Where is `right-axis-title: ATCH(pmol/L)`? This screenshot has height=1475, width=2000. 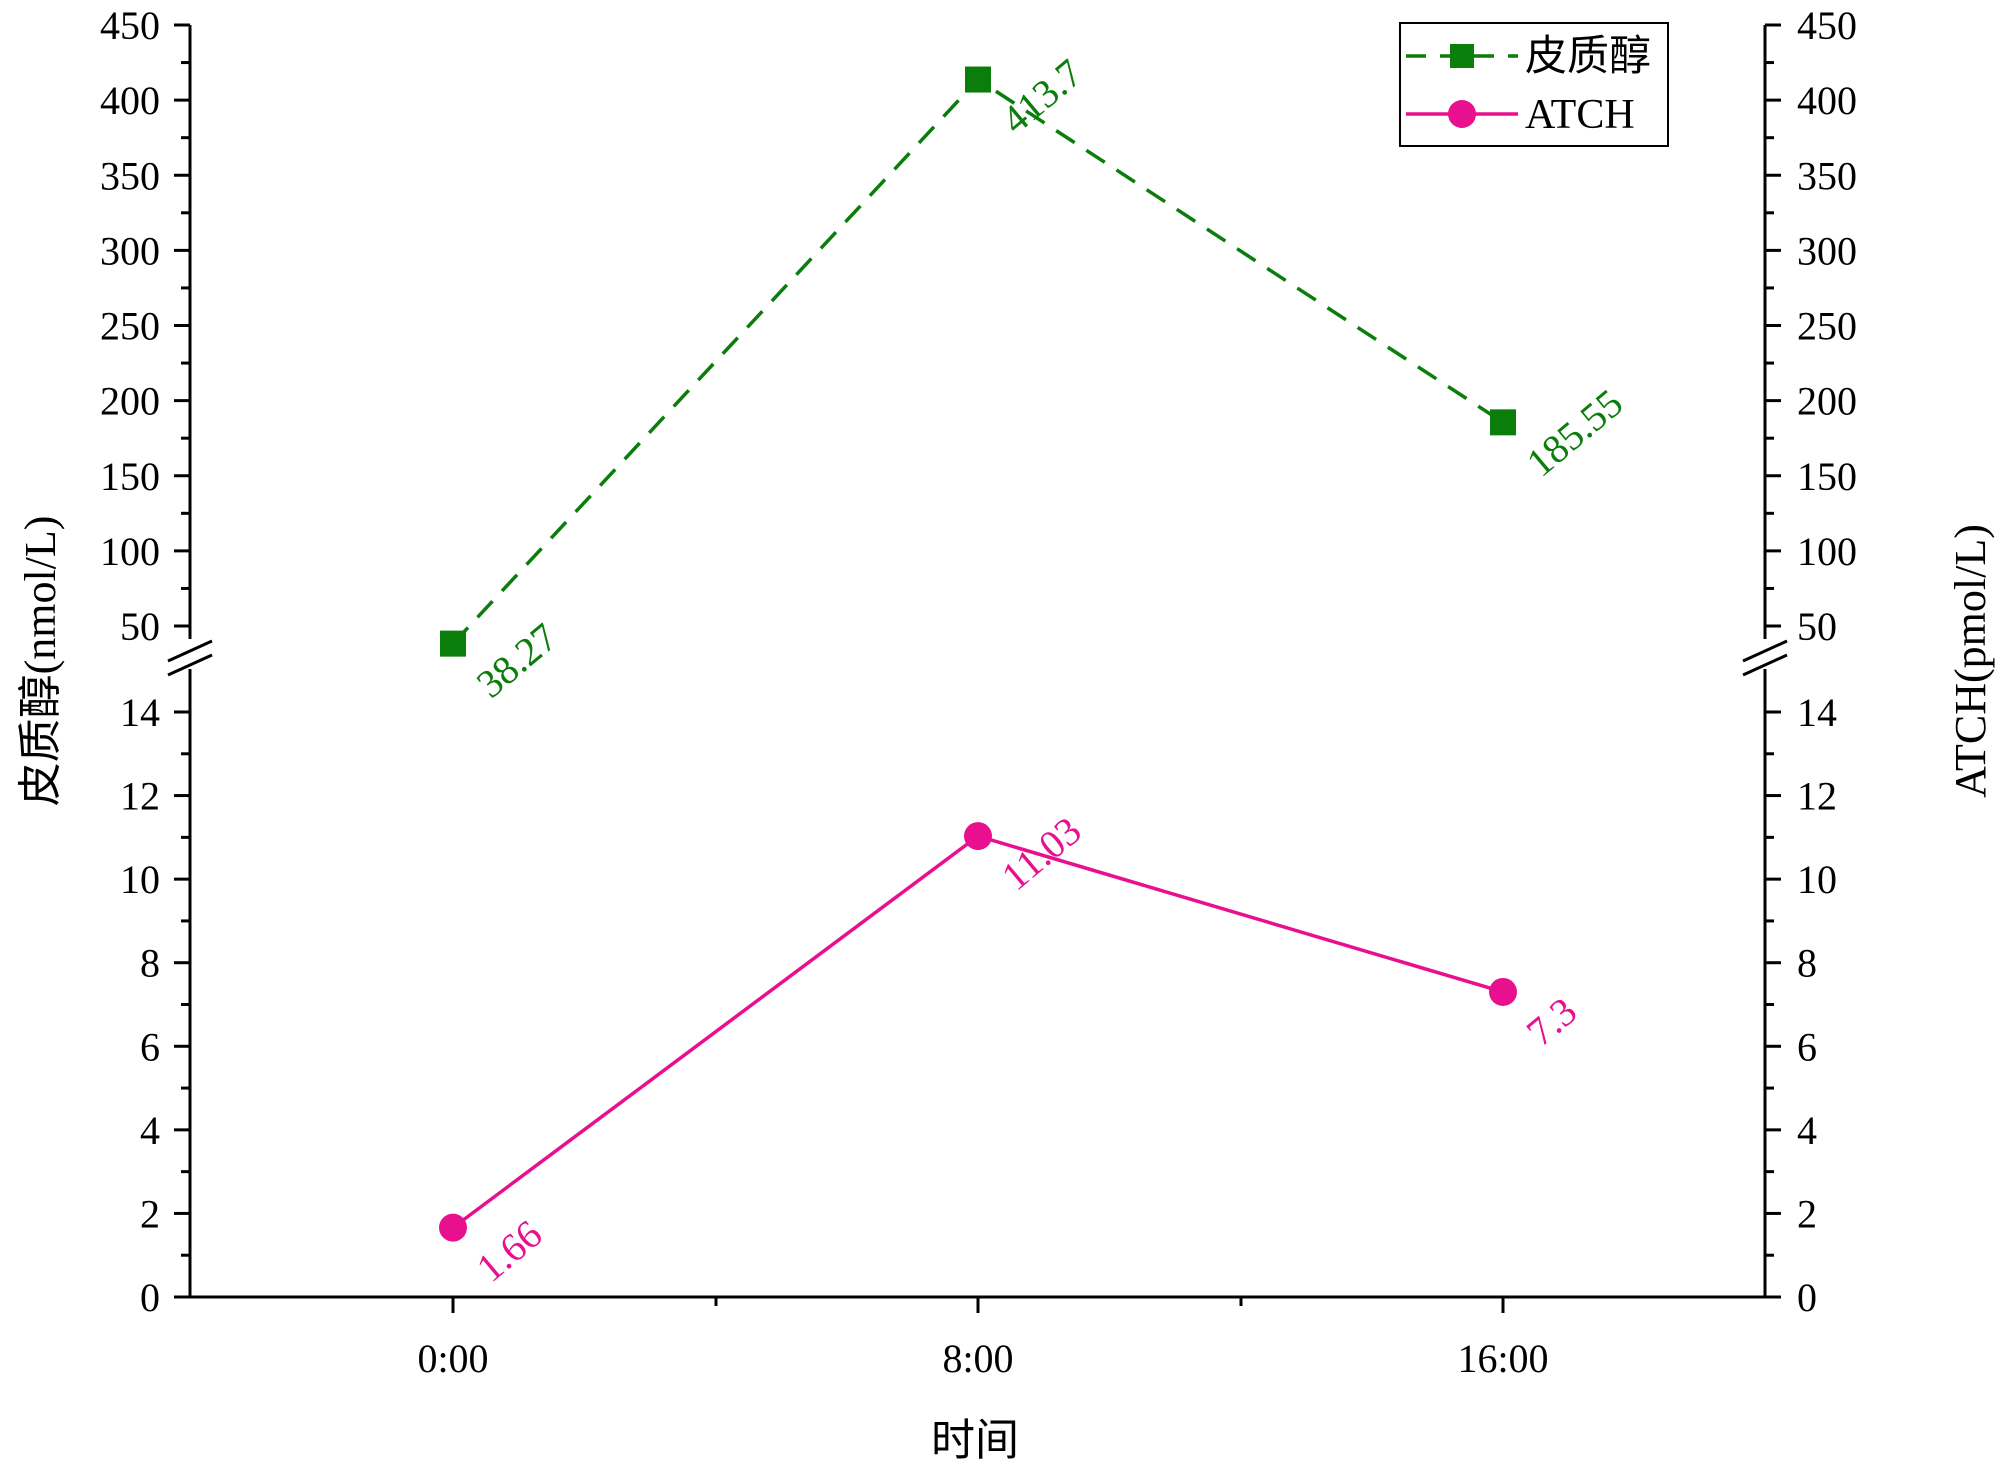 right-axis-title: ATCH(pmol/L) is located at coordinates (1970, 661).